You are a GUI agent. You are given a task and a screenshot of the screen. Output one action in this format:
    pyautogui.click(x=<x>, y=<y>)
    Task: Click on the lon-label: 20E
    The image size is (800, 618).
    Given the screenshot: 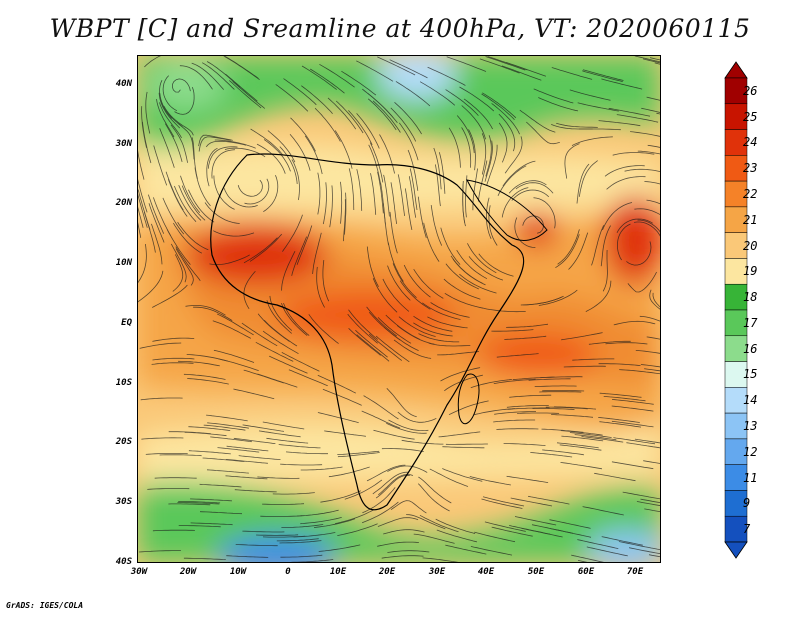 What is the action you would take?
    pyautogui.click(x=387, y=572)
    